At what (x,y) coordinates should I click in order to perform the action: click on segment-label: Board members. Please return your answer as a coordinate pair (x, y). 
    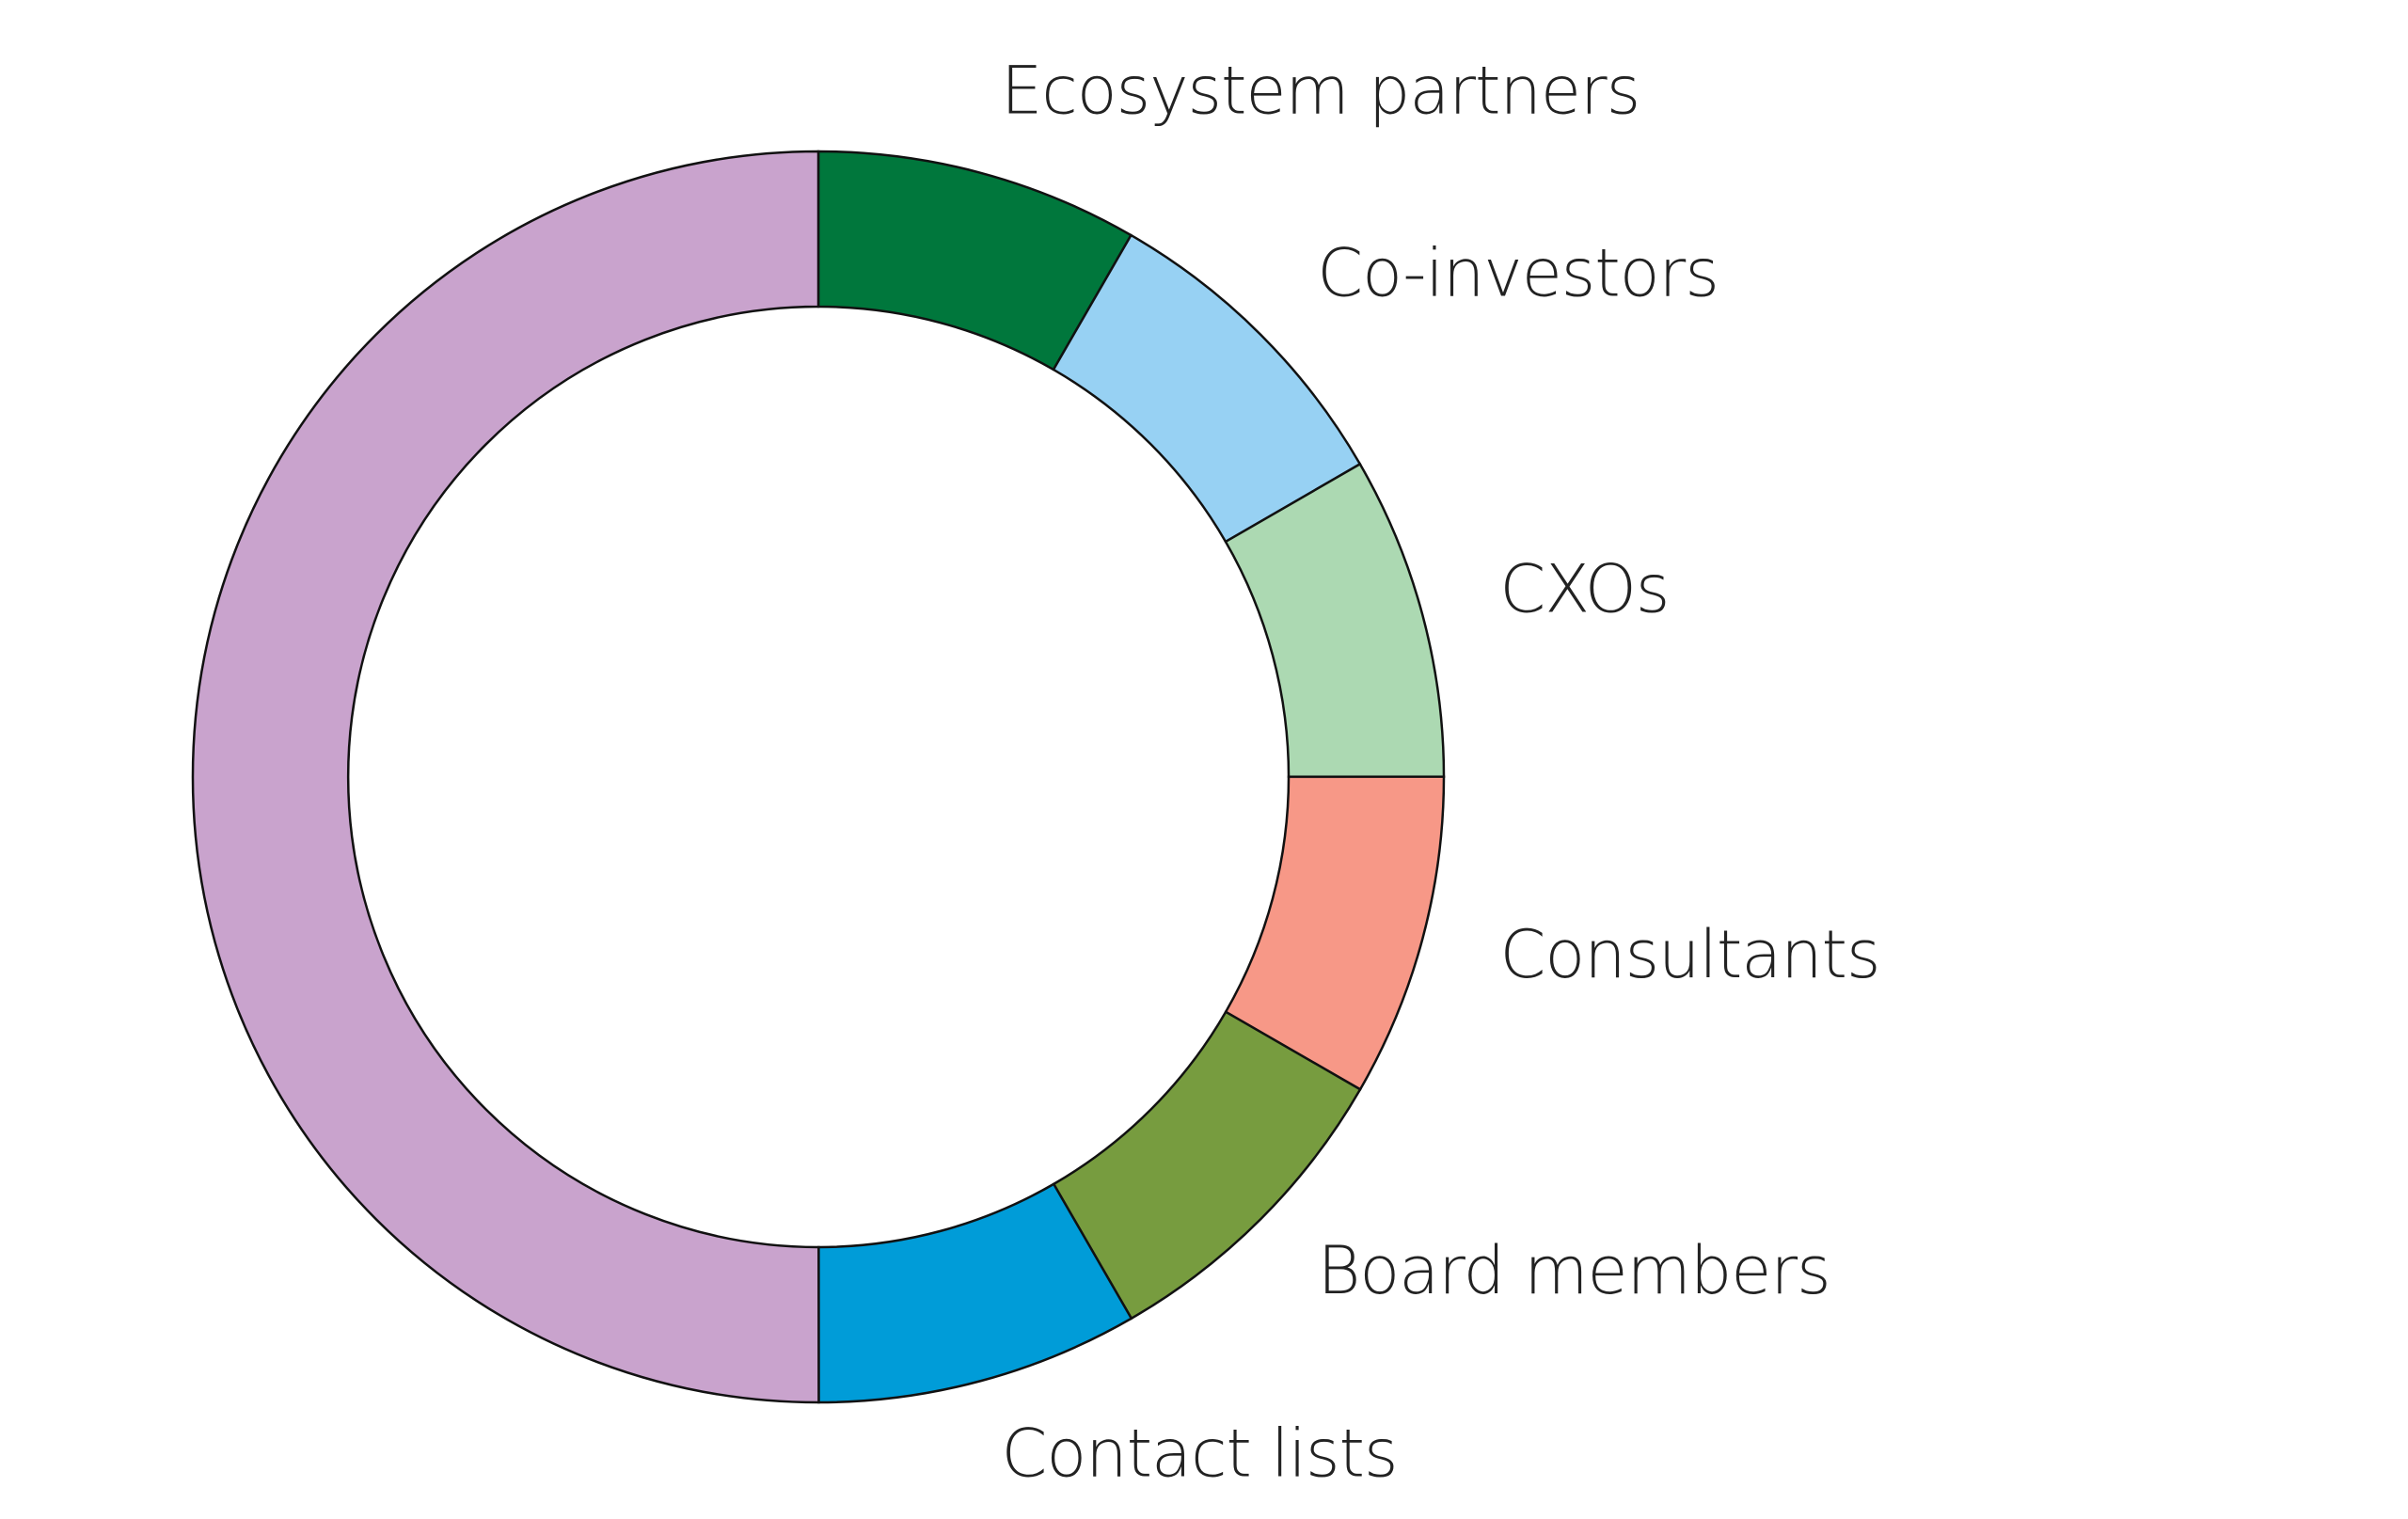
    Looking at the image, I should click on (1574, 1270).